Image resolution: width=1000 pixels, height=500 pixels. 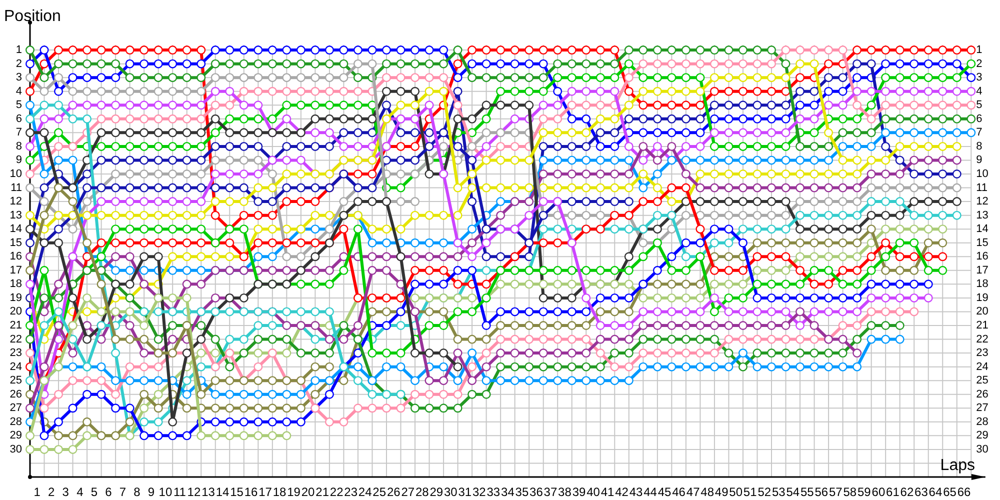 I want to click on y-tick-label: 21, so click(x=16, y=326).